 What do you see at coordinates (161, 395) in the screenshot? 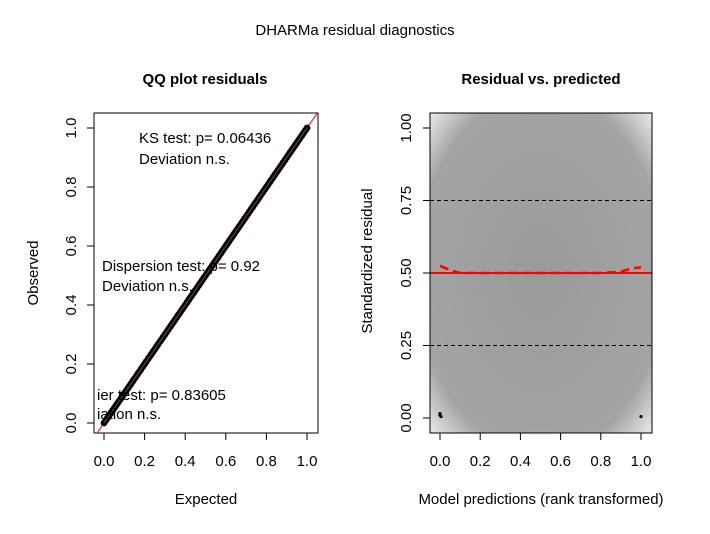
I see `outlier-test-line1: ier test: p= 0.83605` at bounding box center [161, 395].